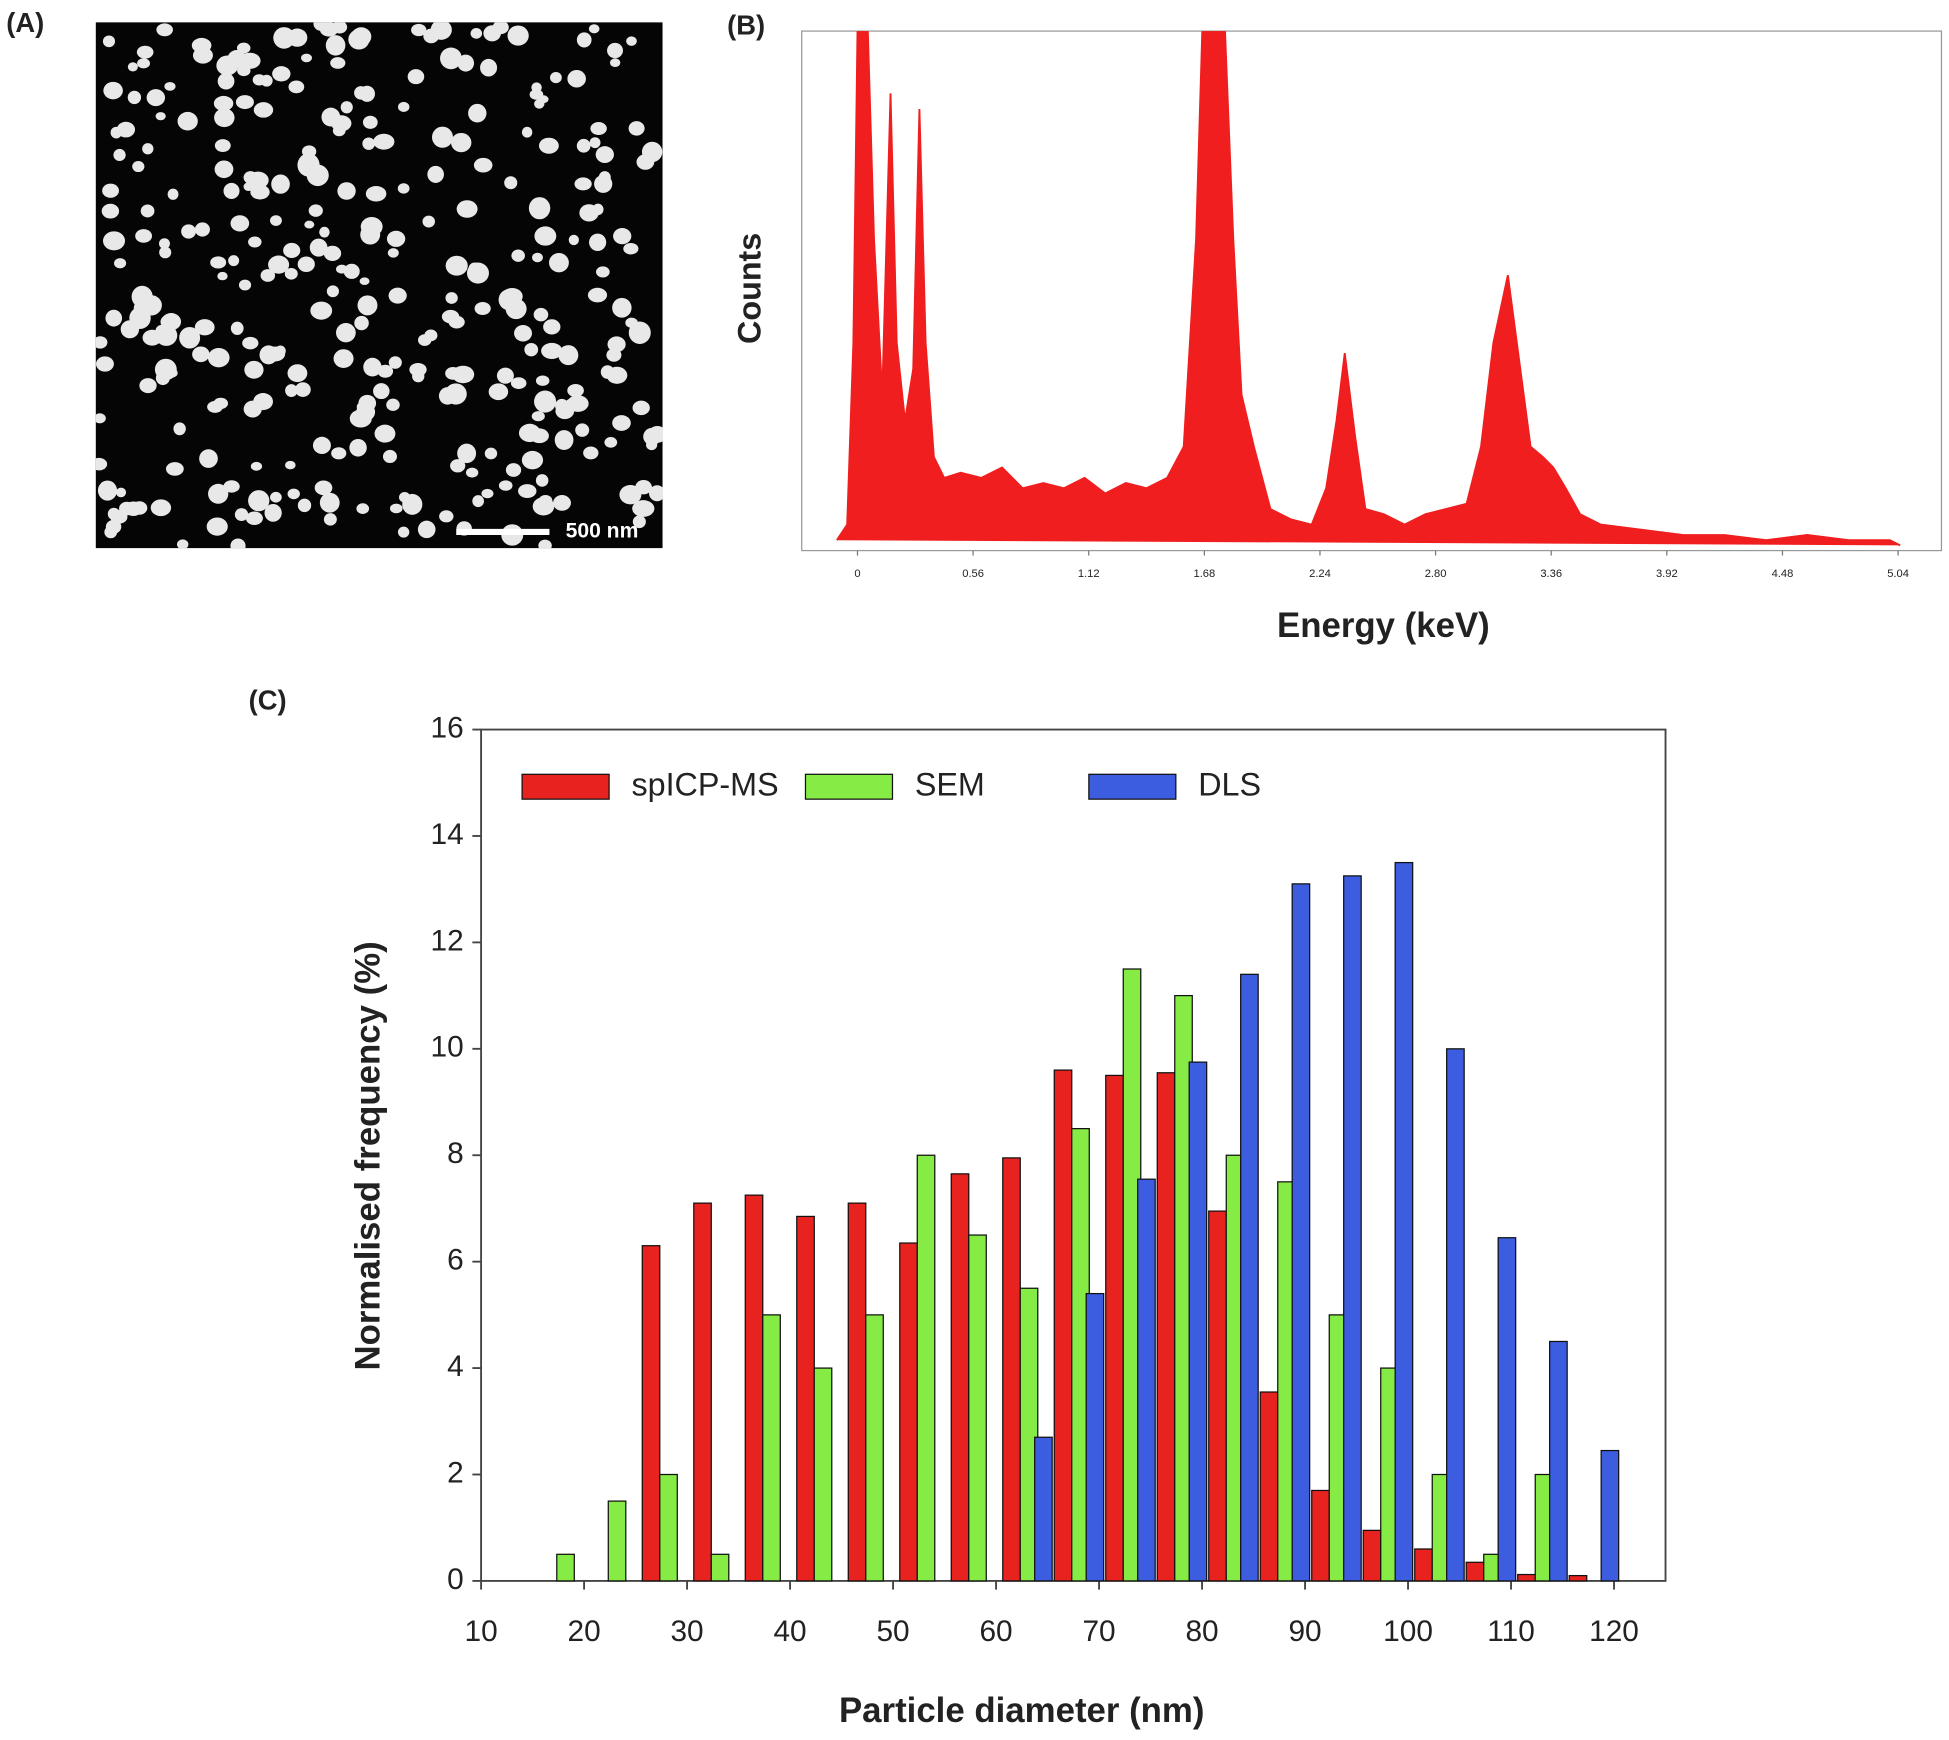 The image size is (1949, 1740). I want to click on y-tick-label: 4, so click(455, 1366).